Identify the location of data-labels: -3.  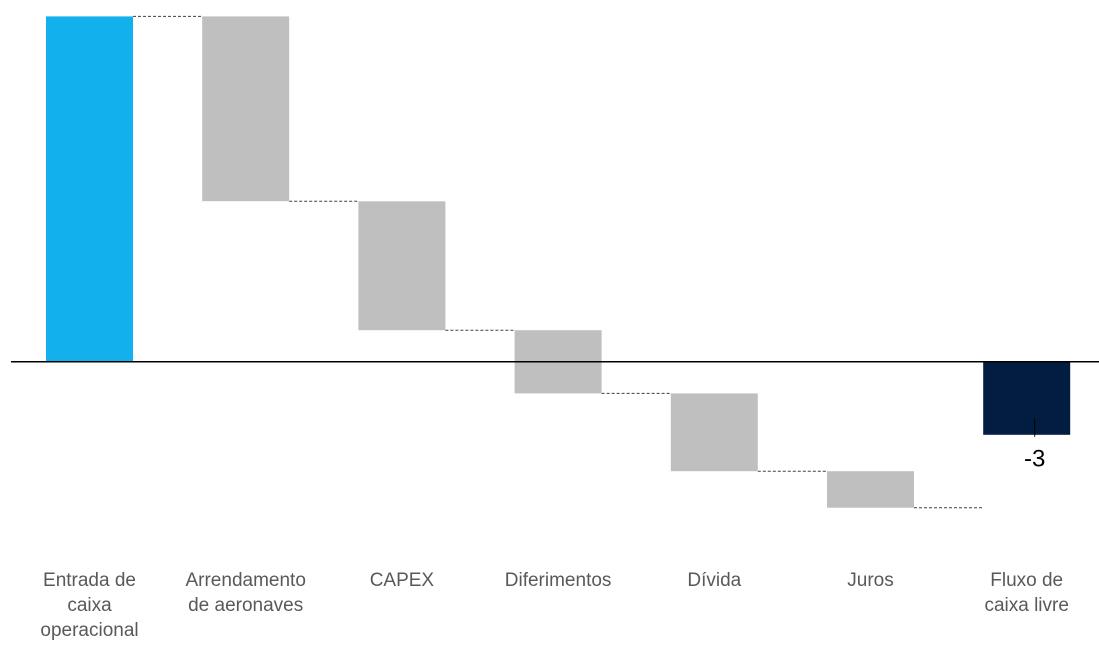
(1034, 445).